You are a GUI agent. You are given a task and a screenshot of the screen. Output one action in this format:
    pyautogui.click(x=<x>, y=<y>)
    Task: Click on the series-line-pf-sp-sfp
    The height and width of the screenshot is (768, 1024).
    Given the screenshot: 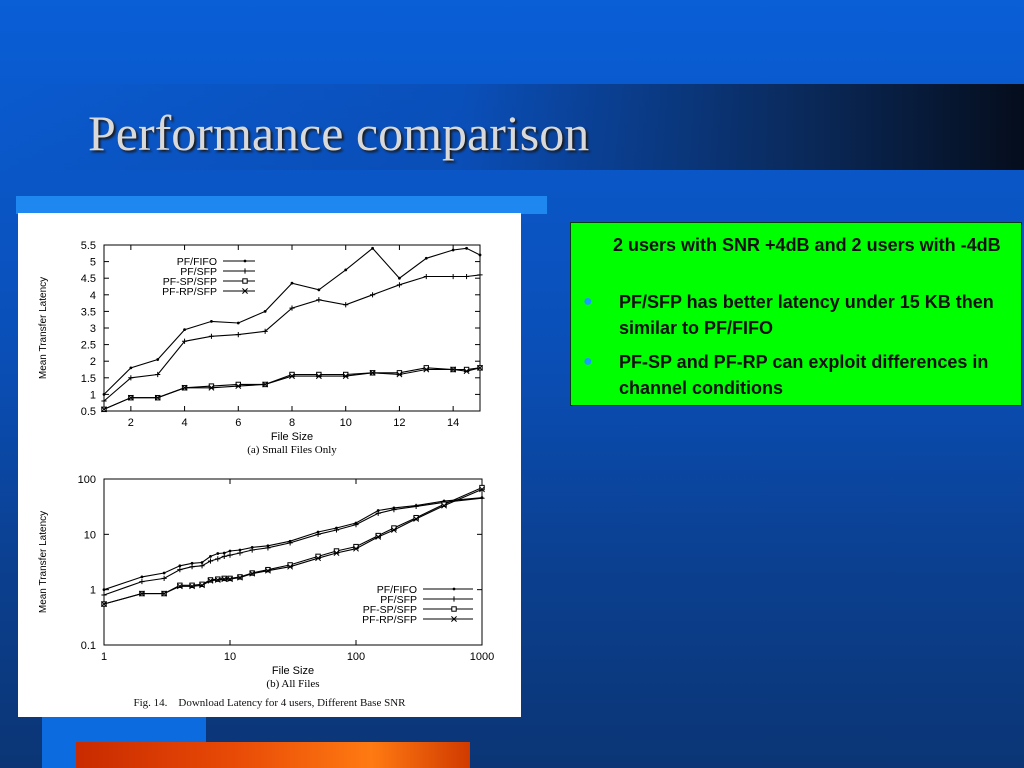 What is the action you would take?
    pyautogui.click(x=293, y=546)
    